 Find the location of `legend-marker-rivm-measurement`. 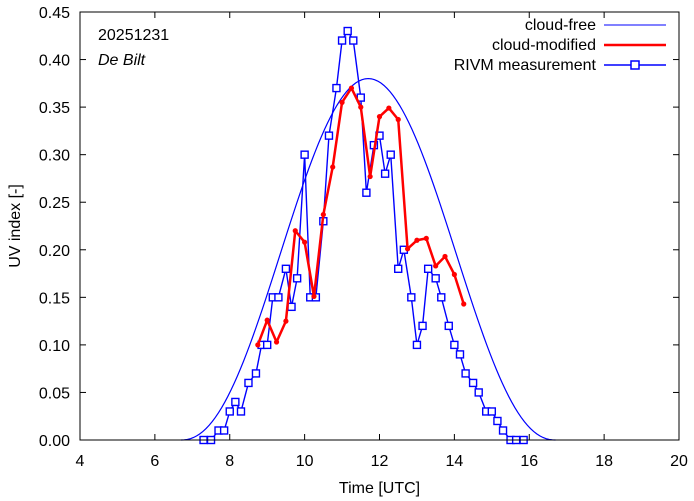

legend-marker-rivm-measurement is located at coordinates (635, 65).